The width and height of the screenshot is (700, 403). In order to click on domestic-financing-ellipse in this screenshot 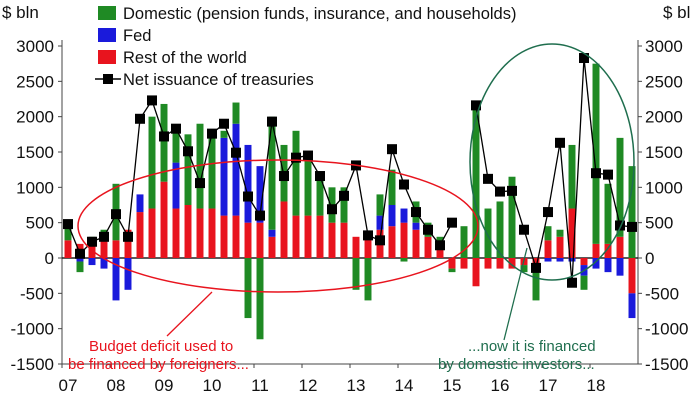, I will do `click(552, 162)`.